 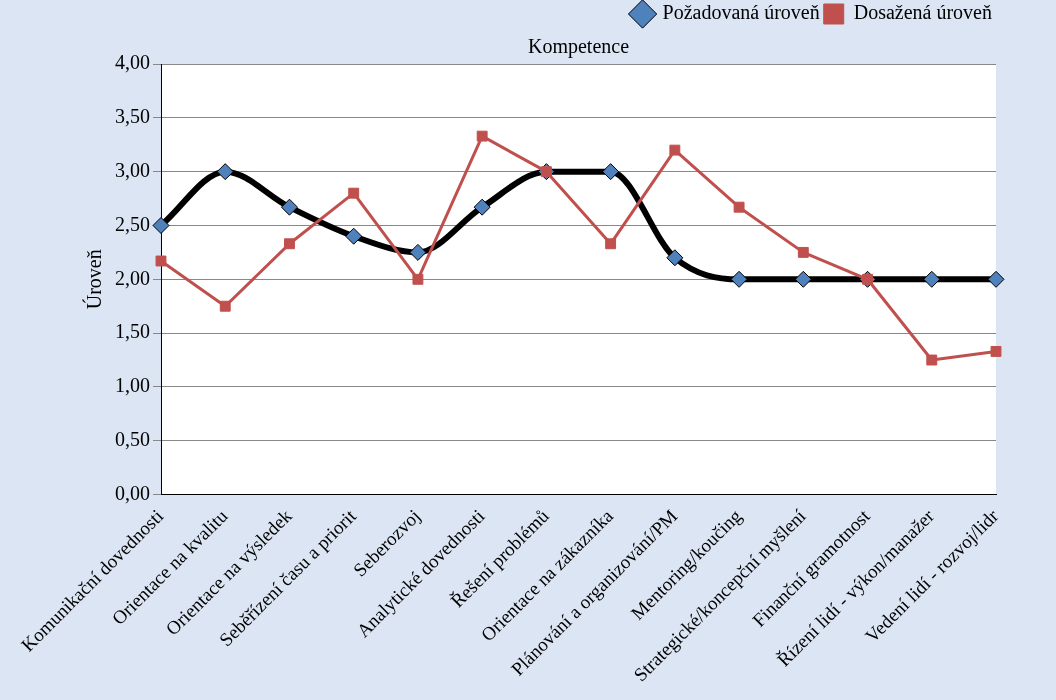 What do you see at coordinates (132, 331) in the screenshot?
I see `y-tick-label: 1,50` at bounding box center [132, 331].